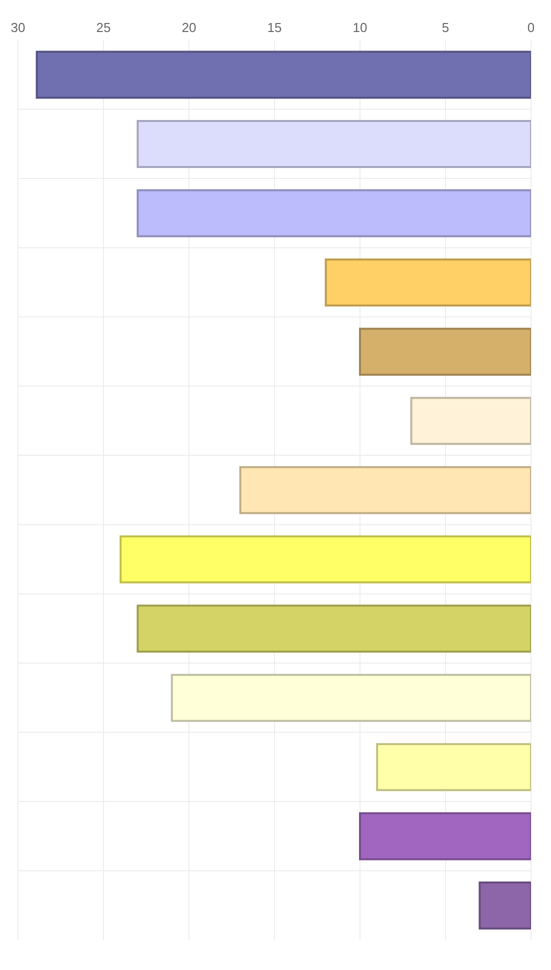  I want to click on x-tick-label: 5, so click(446, 27).